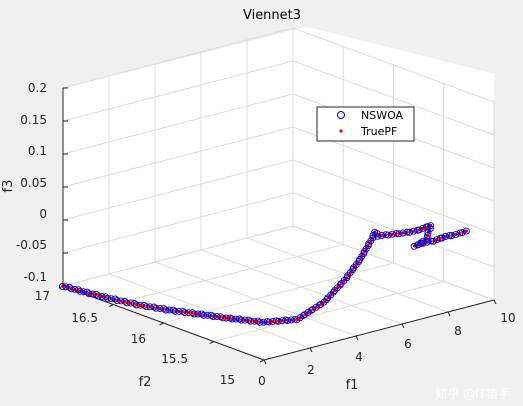 Image resolution: width=523 pixels, height=406 pixels. I want to click on z-tick-label: -0.1, so click(35, 277).